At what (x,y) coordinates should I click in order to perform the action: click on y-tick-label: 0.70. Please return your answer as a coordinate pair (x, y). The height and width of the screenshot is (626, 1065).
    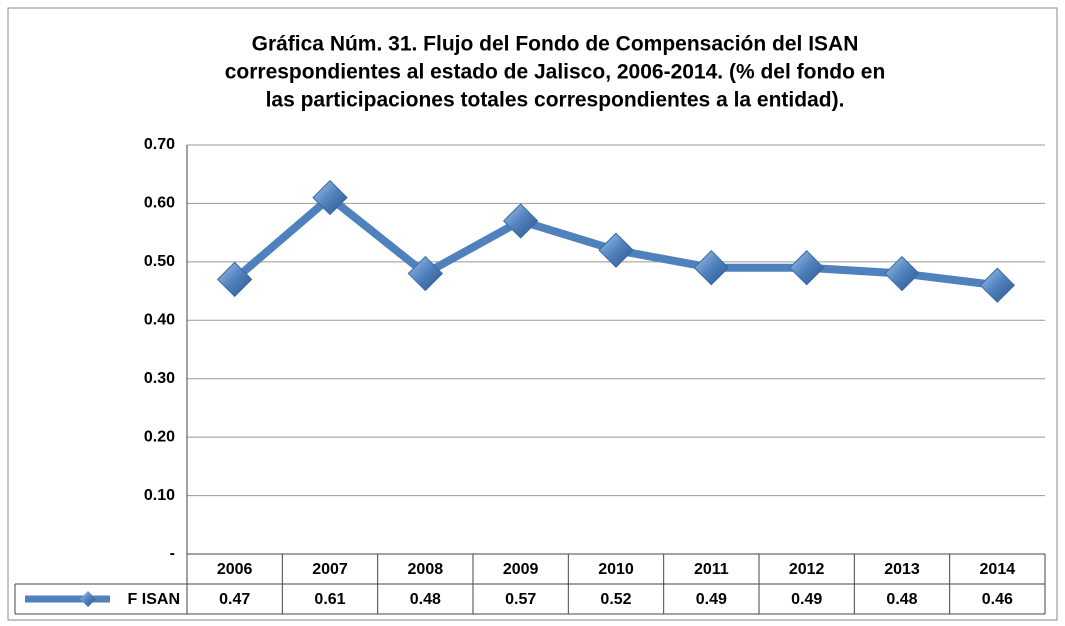
    Looking at the image, I should click on (159, 144).